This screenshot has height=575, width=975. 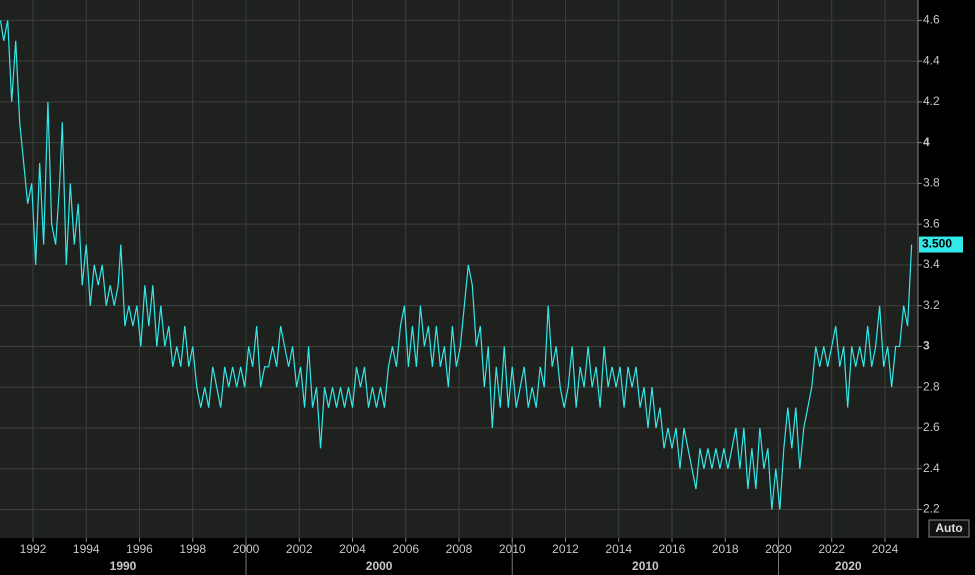 I want to click on last-value-box, so click(x=941, y=244).